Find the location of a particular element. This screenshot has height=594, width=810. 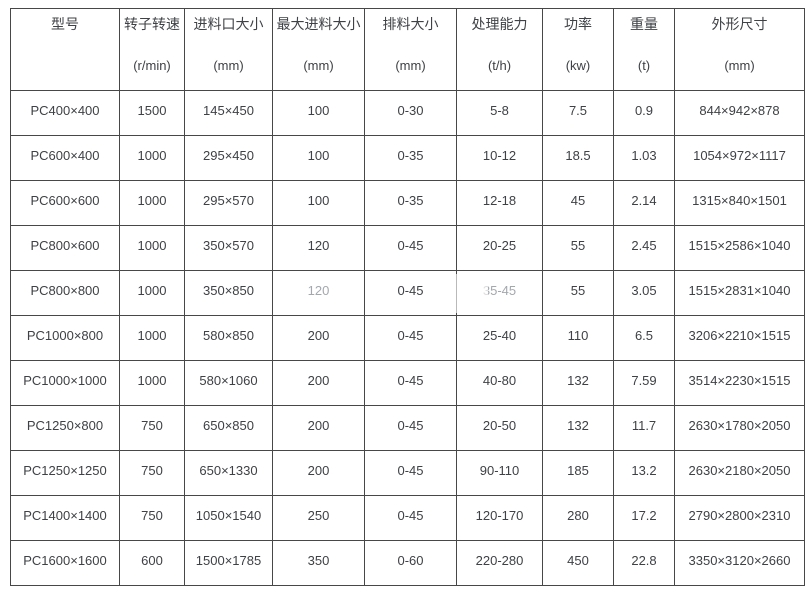

table-cell: 2.14 is located at coordinates (644, 203).